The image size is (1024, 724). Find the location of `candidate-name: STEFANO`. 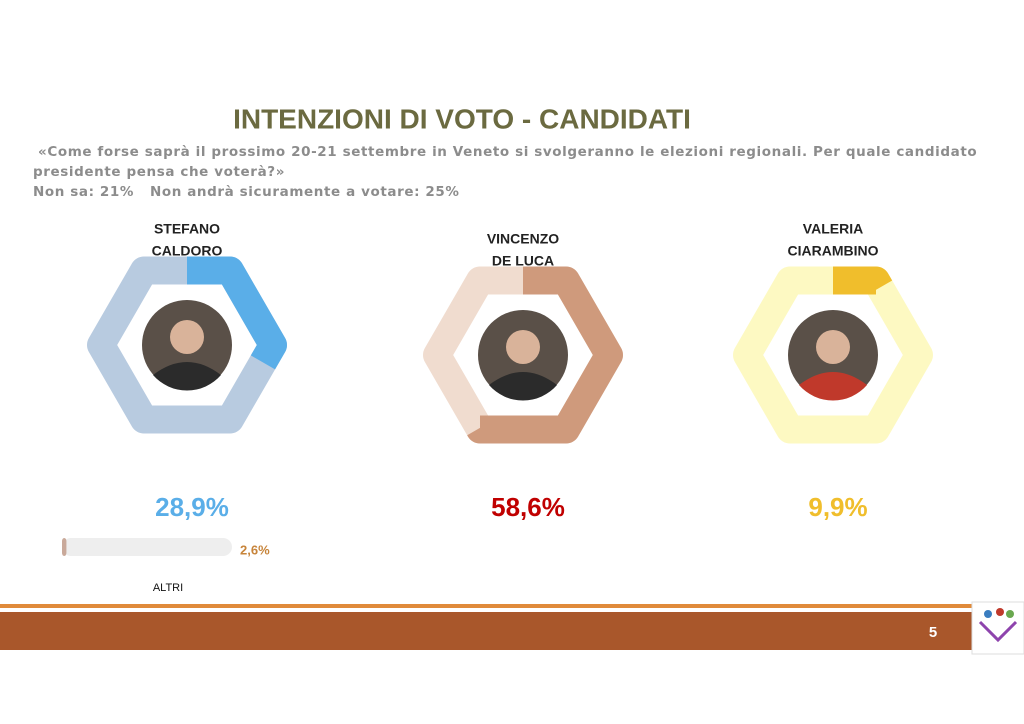

candidate-name: STEFANO is located at coordinates (187, 229).